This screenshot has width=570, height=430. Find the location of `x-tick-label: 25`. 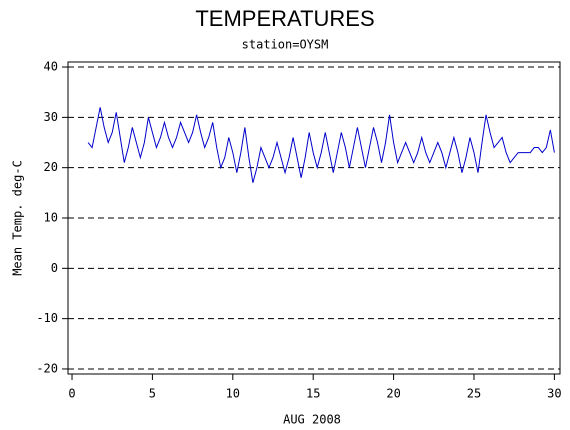

x-tick-label: 25 is located at coordinates (474, 394).